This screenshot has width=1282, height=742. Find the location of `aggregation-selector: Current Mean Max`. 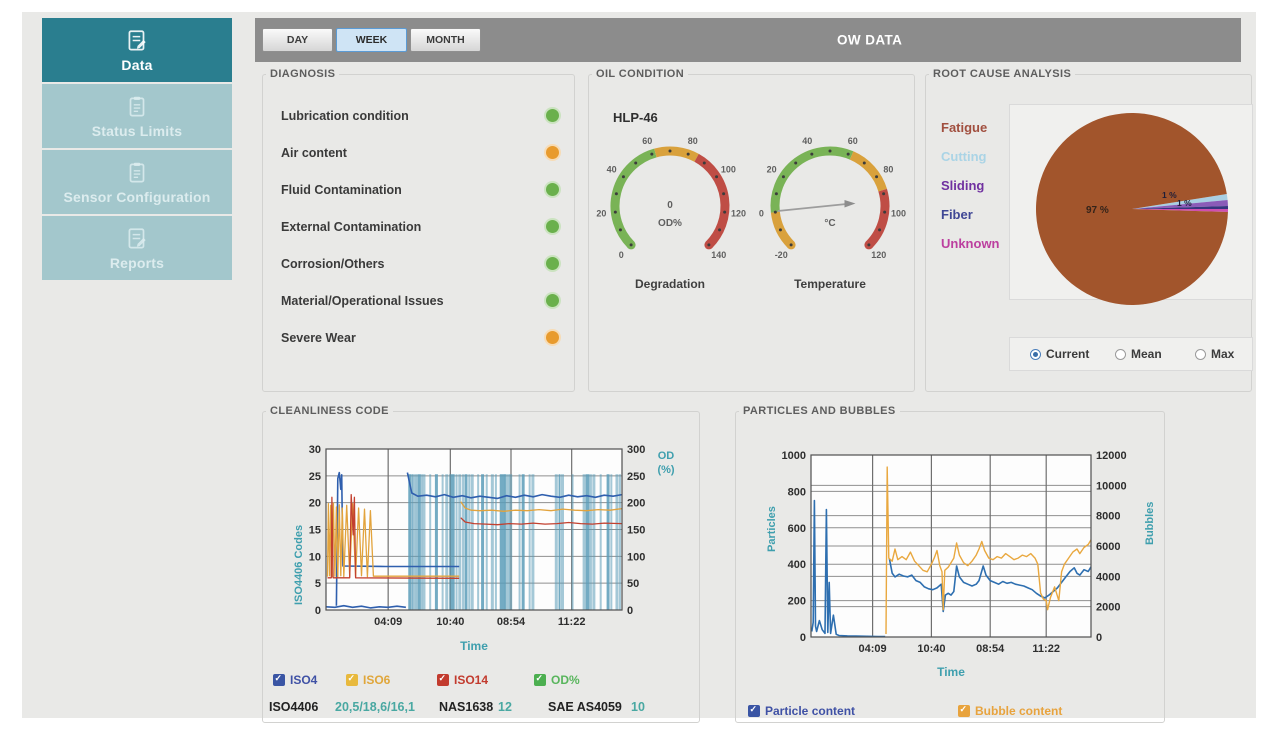

aggregation-selector: Current Mean Max is located at coordinates (1131, 354).